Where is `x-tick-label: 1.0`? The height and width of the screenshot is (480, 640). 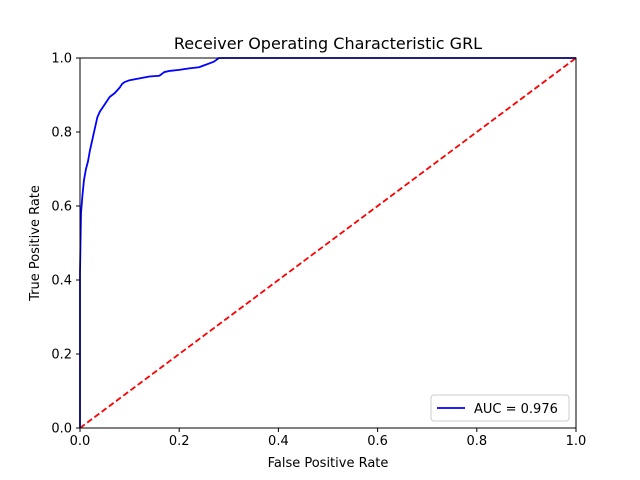
x-tick-label: 1.0 is located at coordinates (576, 441).